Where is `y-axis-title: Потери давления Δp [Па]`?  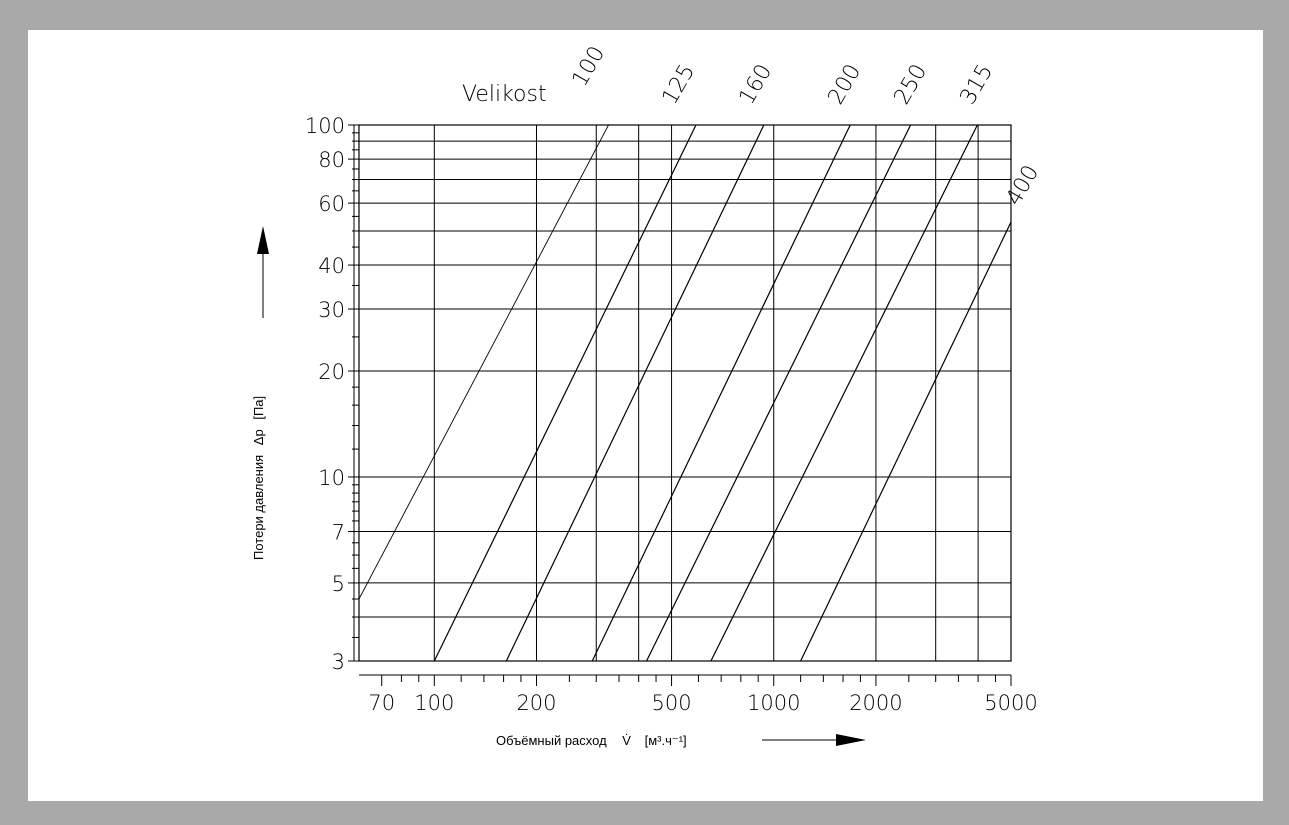
y-axis-title: Потери давления Δp [Па] is located at coordinates (258, 478).